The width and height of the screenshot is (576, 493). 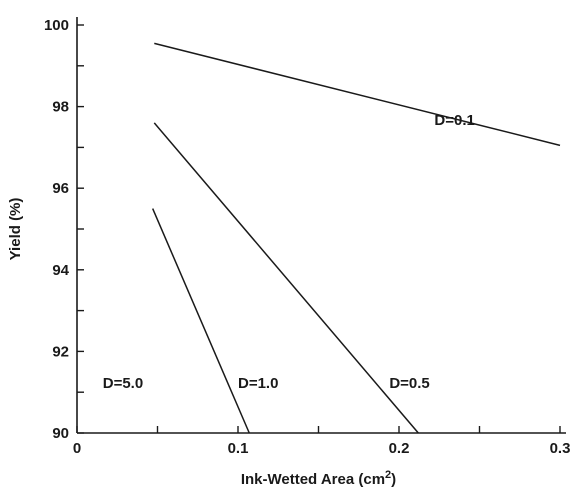 What do you see at coordinates (454, 120) in the screenshot?
I see `series-label-d-0-1: D=0.1` at bounding box center [454, 120].